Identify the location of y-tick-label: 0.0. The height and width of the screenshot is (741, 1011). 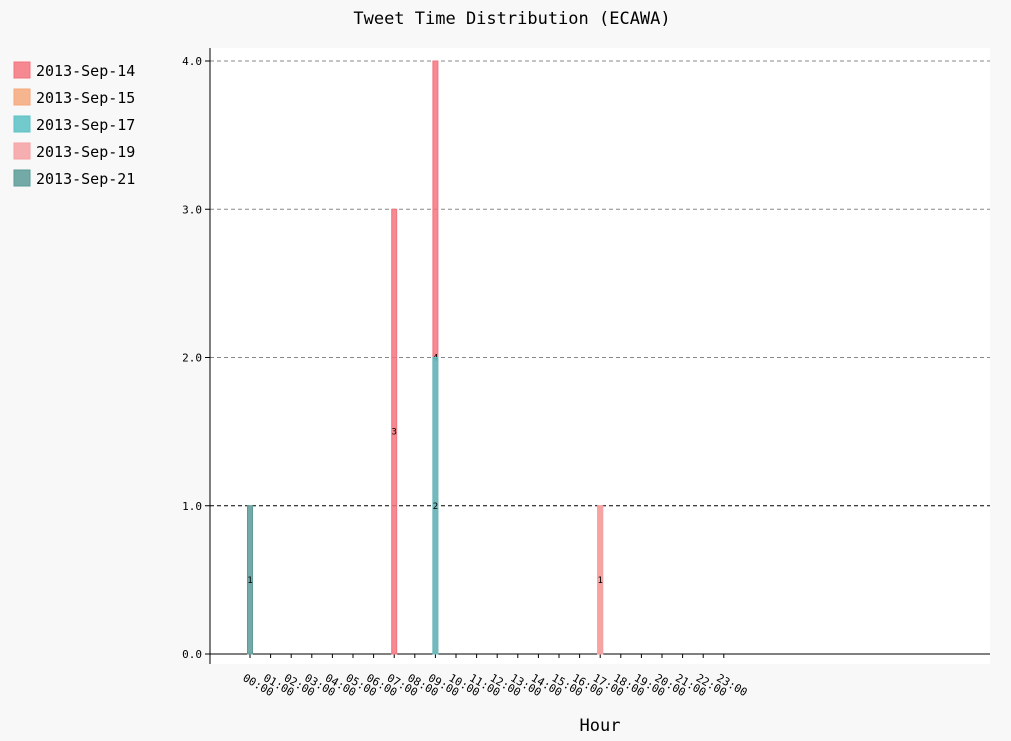
(192, 654).